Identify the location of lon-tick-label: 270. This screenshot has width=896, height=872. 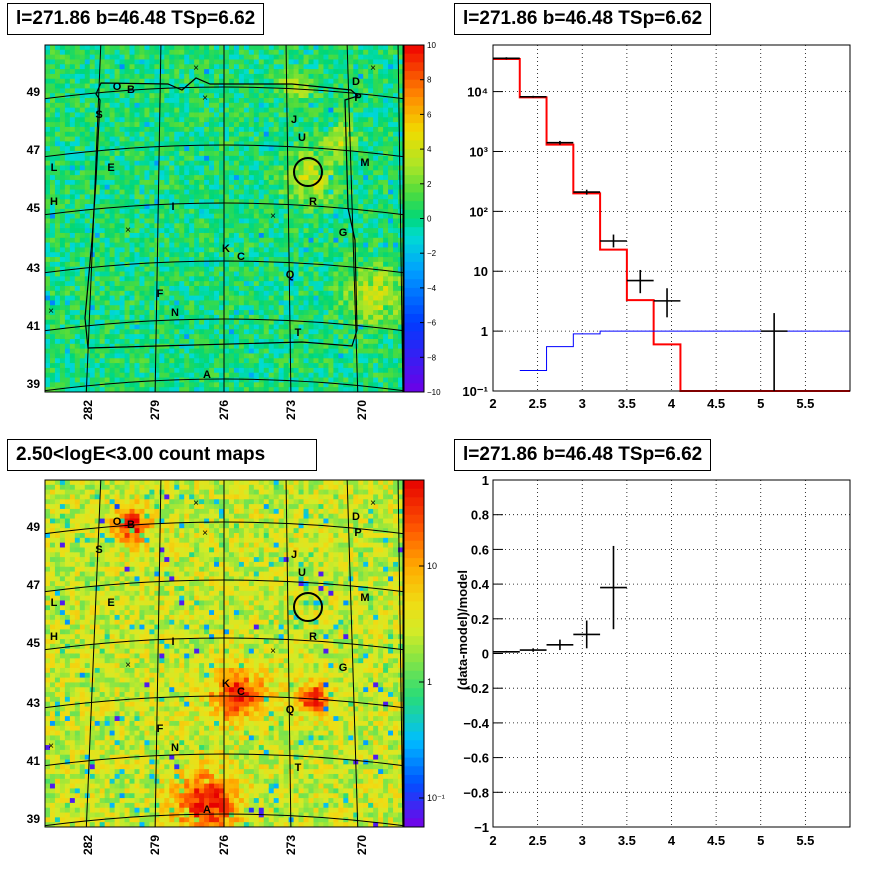
(362, 410).